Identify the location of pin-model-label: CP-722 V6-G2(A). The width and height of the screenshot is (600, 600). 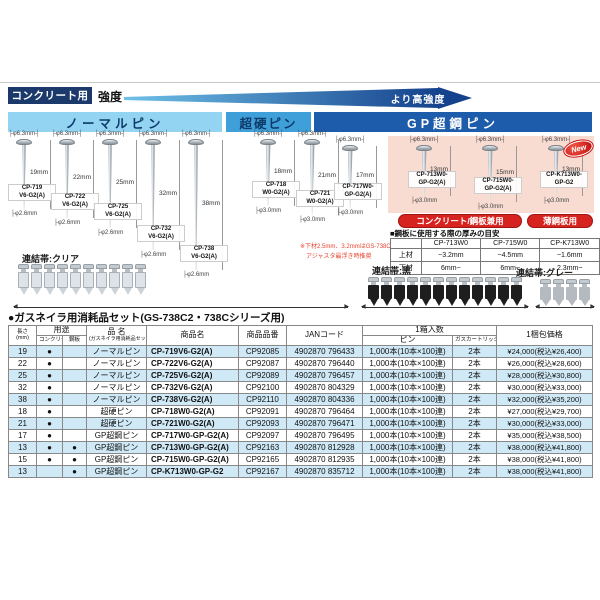
(75, 201).